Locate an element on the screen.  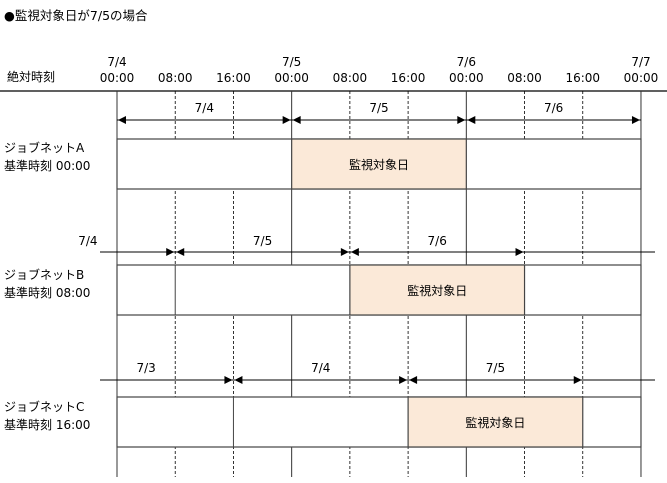
row-base-c: 基準時刻 16:00 is located at coordinates (47, 425).